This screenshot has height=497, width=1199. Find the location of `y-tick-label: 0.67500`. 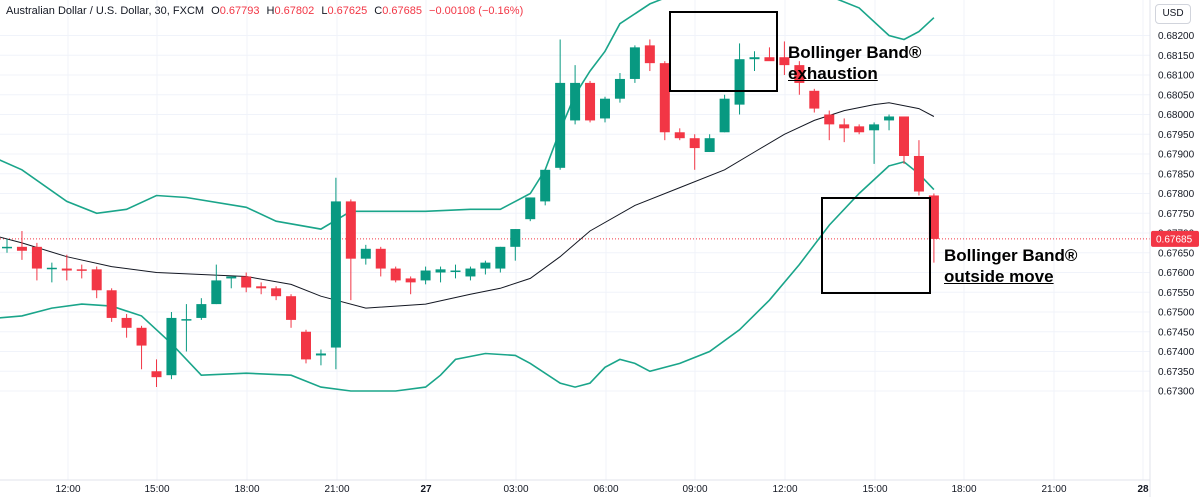

y-tick-label: 0.67500 is located at coordinates (1176, 313).